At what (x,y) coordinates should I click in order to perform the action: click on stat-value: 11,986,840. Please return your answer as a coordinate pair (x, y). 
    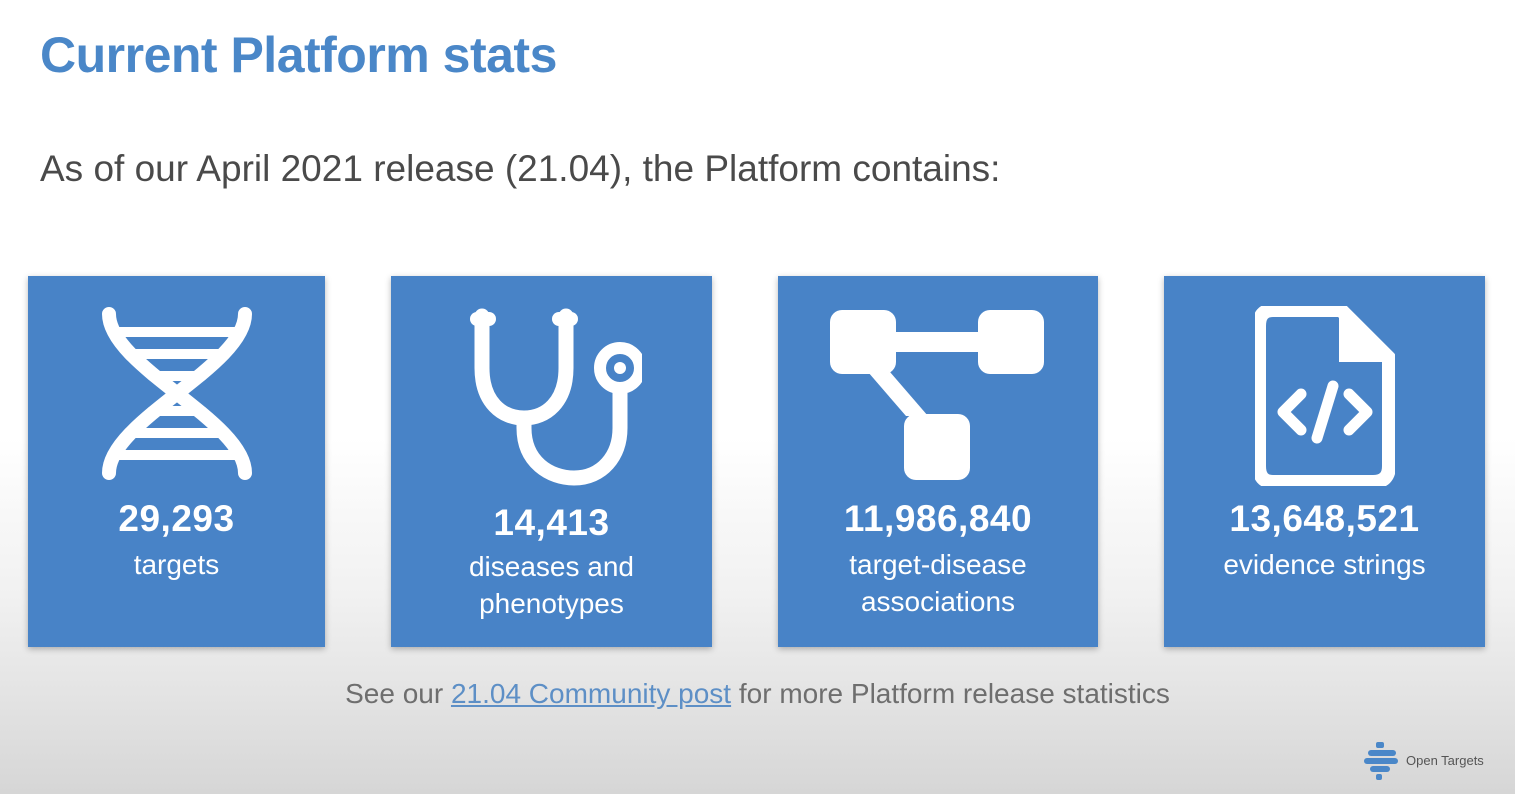
    Looking at the image, I should click on (938, 518).